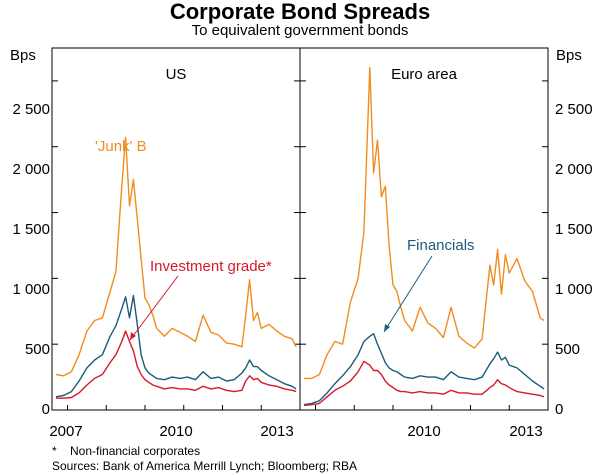  I want to click on x-tick-2013-us: 2013, so click(277, 431).